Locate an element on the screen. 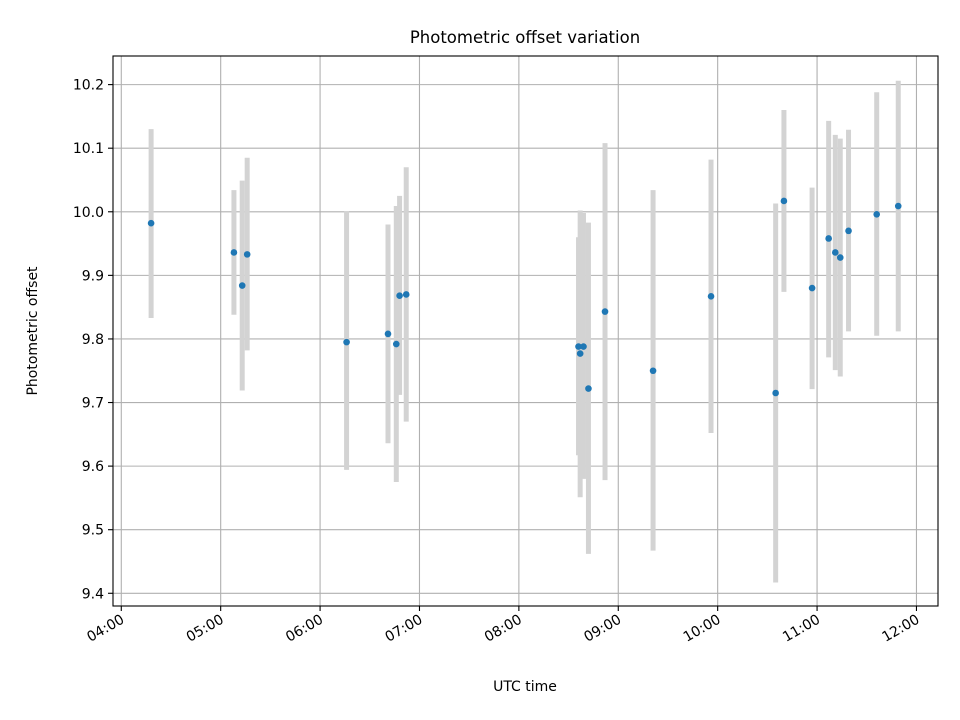  y-tick-label: 10.0 is located at coordinates (88, 213).